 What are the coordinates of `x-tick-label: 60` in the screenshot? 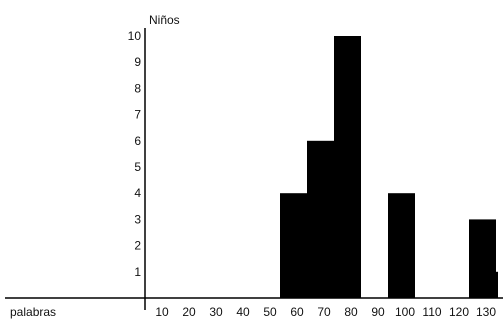 It's located at (297, 312).